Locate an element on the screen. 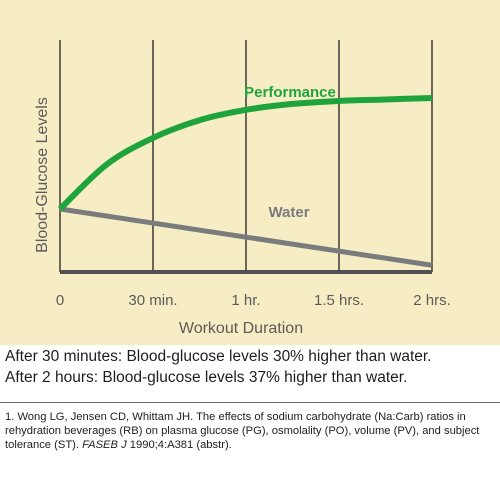  series-labels: Performance Water is located at coordinates (290, 152).